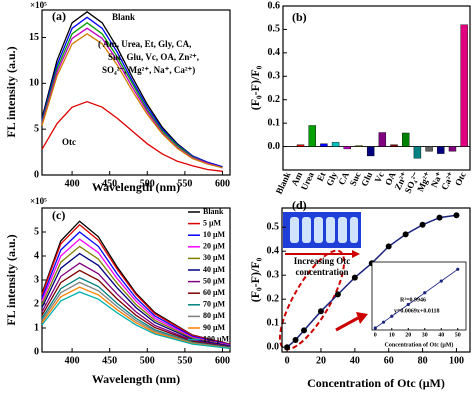  Describe the element at coordinates (458, 335) in the screenshot. I see `x-tick-label: 50` at that location.